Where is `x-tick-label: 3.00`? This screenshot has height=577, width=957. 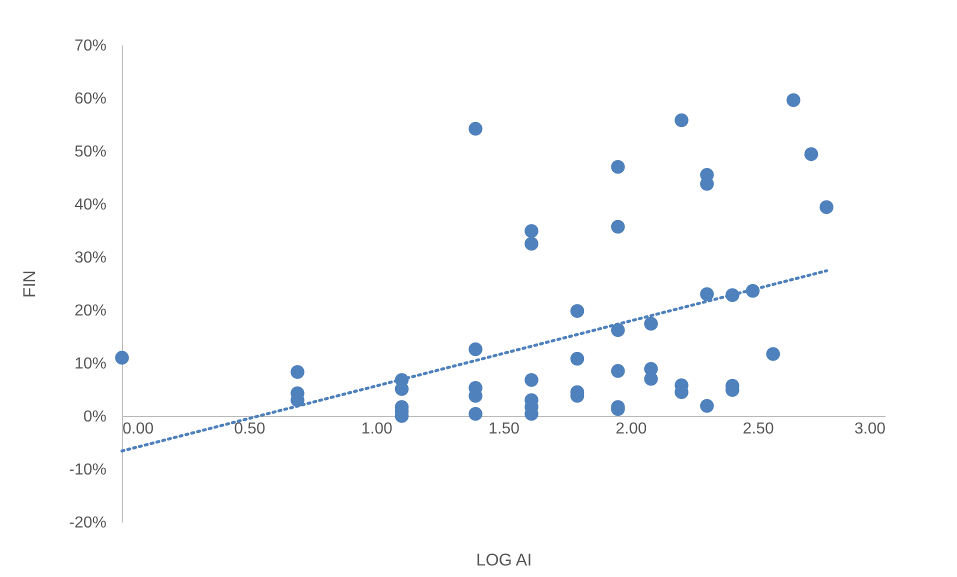
x-tick-label: 3.00 is located at coordinates (870, 429).